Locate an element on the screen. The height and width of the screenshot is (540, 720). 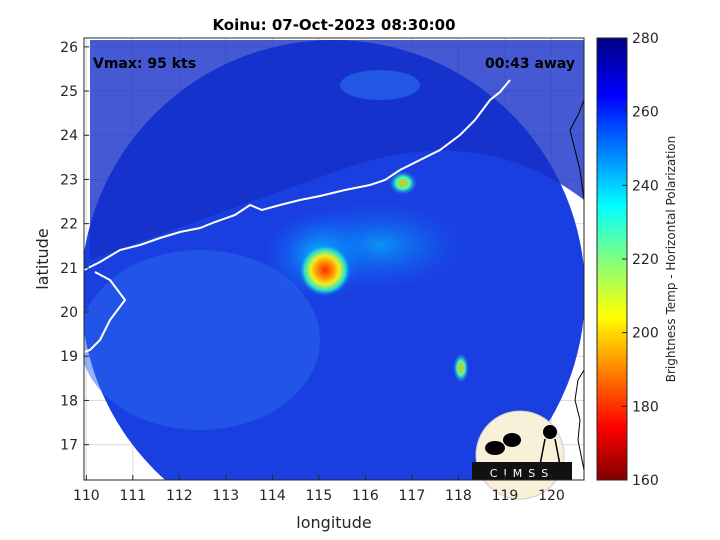
y-tick-label: 18 is located at coordinates (69, 401).